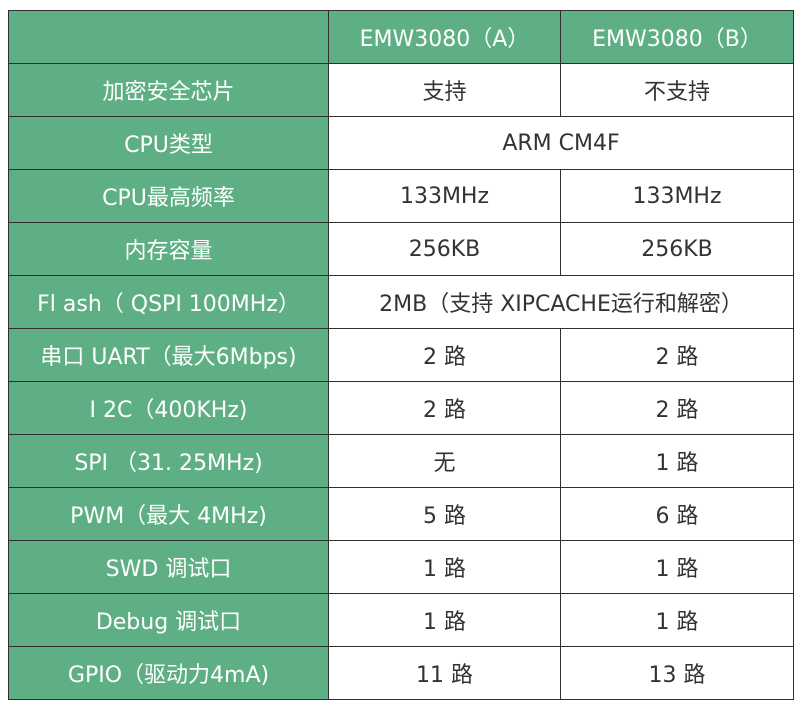  I want to click on table-row: I 2C（400KHz) 2 路 2 路, so click(401, 408).